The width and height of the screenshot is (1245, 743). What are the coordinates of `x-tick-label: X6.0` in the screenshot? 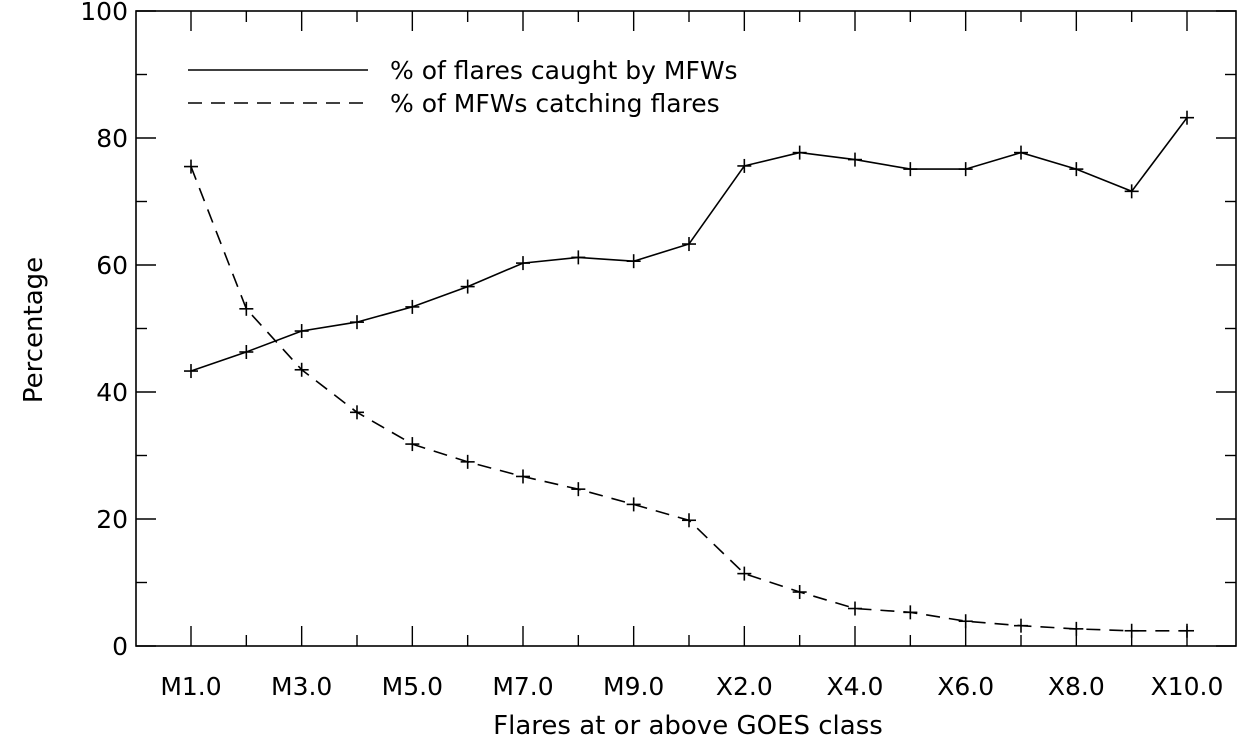 It's located at (965, 686).